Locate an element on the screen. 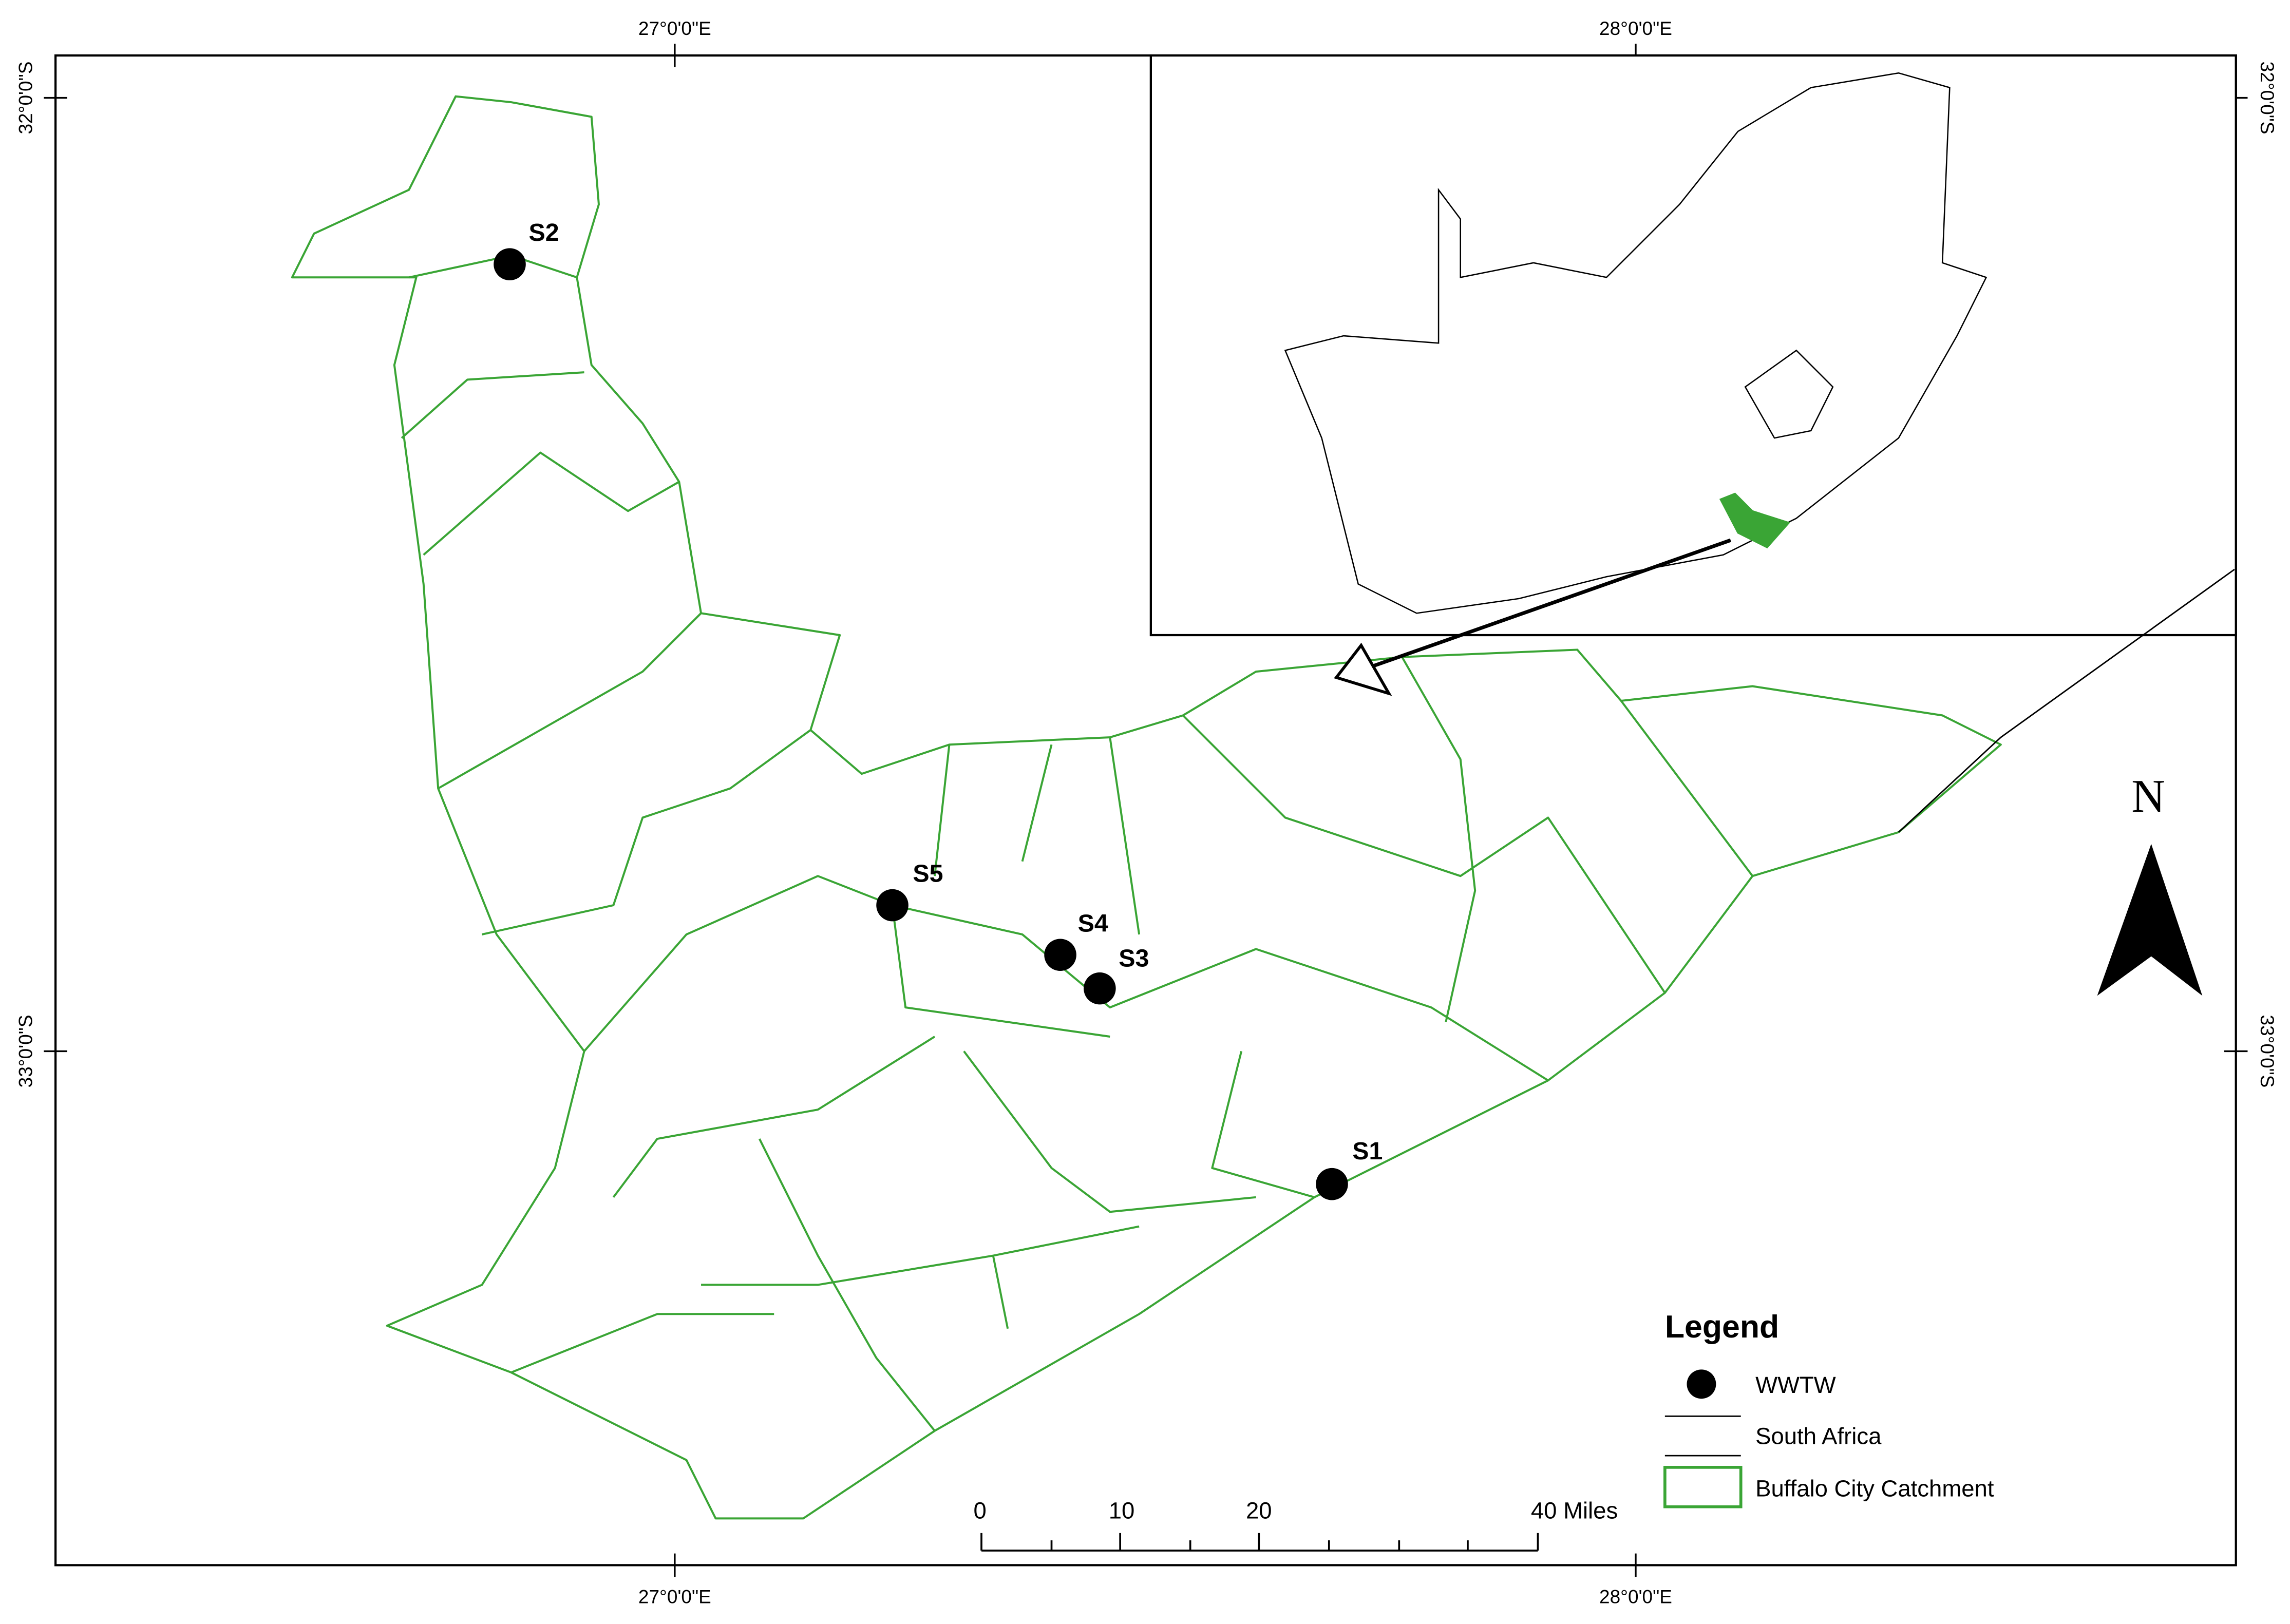 The image size is (2290, 1624). north-label: N is located at coordinates (2148, 796).